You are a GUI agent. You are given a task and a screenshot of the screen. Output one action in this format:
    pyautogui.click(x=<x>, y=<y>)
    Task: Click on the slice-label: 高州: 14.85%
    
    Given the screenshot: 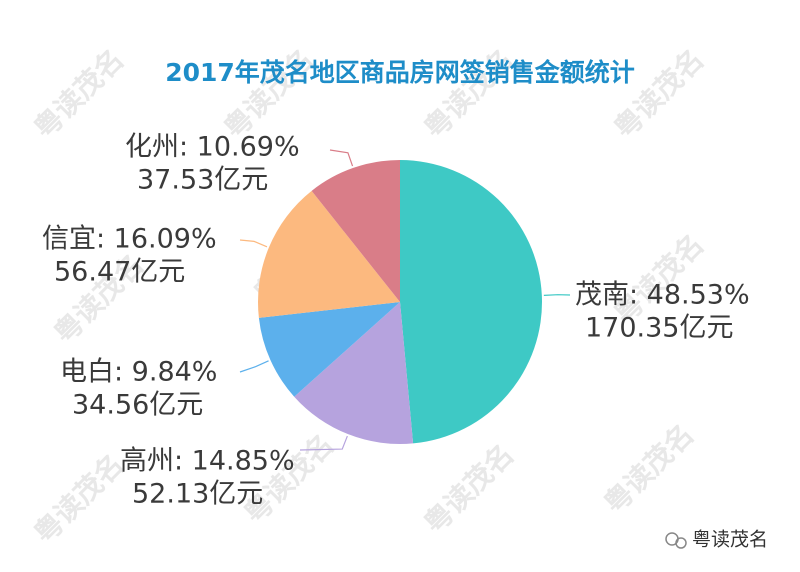 What is the action you would take?
    pyautogui.click(x=207, y=461)
    